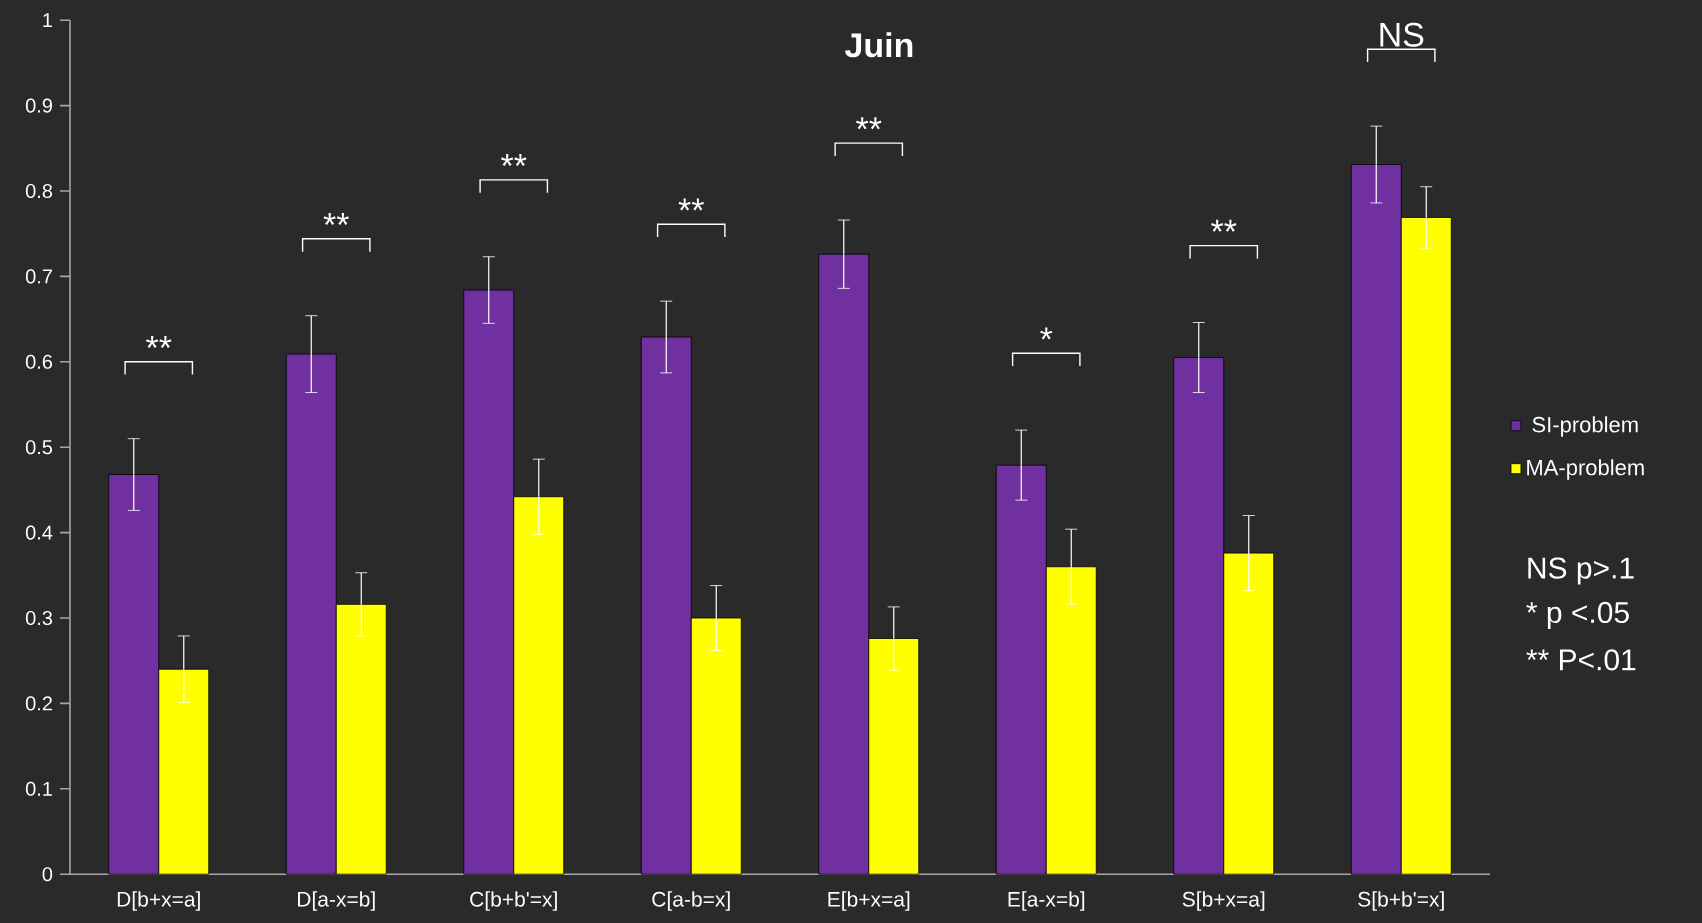  What do you see at coordinates (39, 191) in the screenshot?
I see `y-tick-label: 0.8` at bounding box center [39, 191].